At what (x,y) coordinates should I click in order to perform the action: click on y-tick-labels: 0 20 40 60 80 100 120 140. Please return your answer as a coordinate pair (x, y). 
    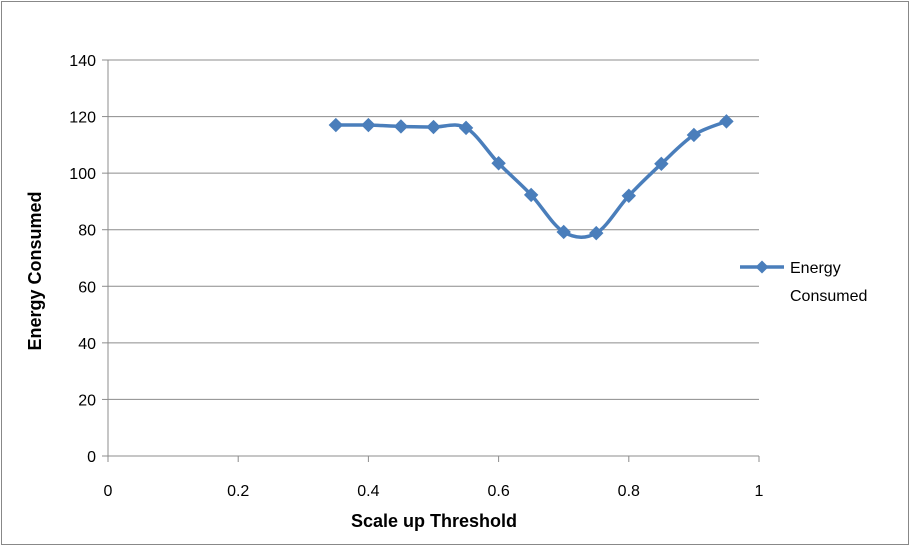
    Looking at the image, I should click on (82, 259).